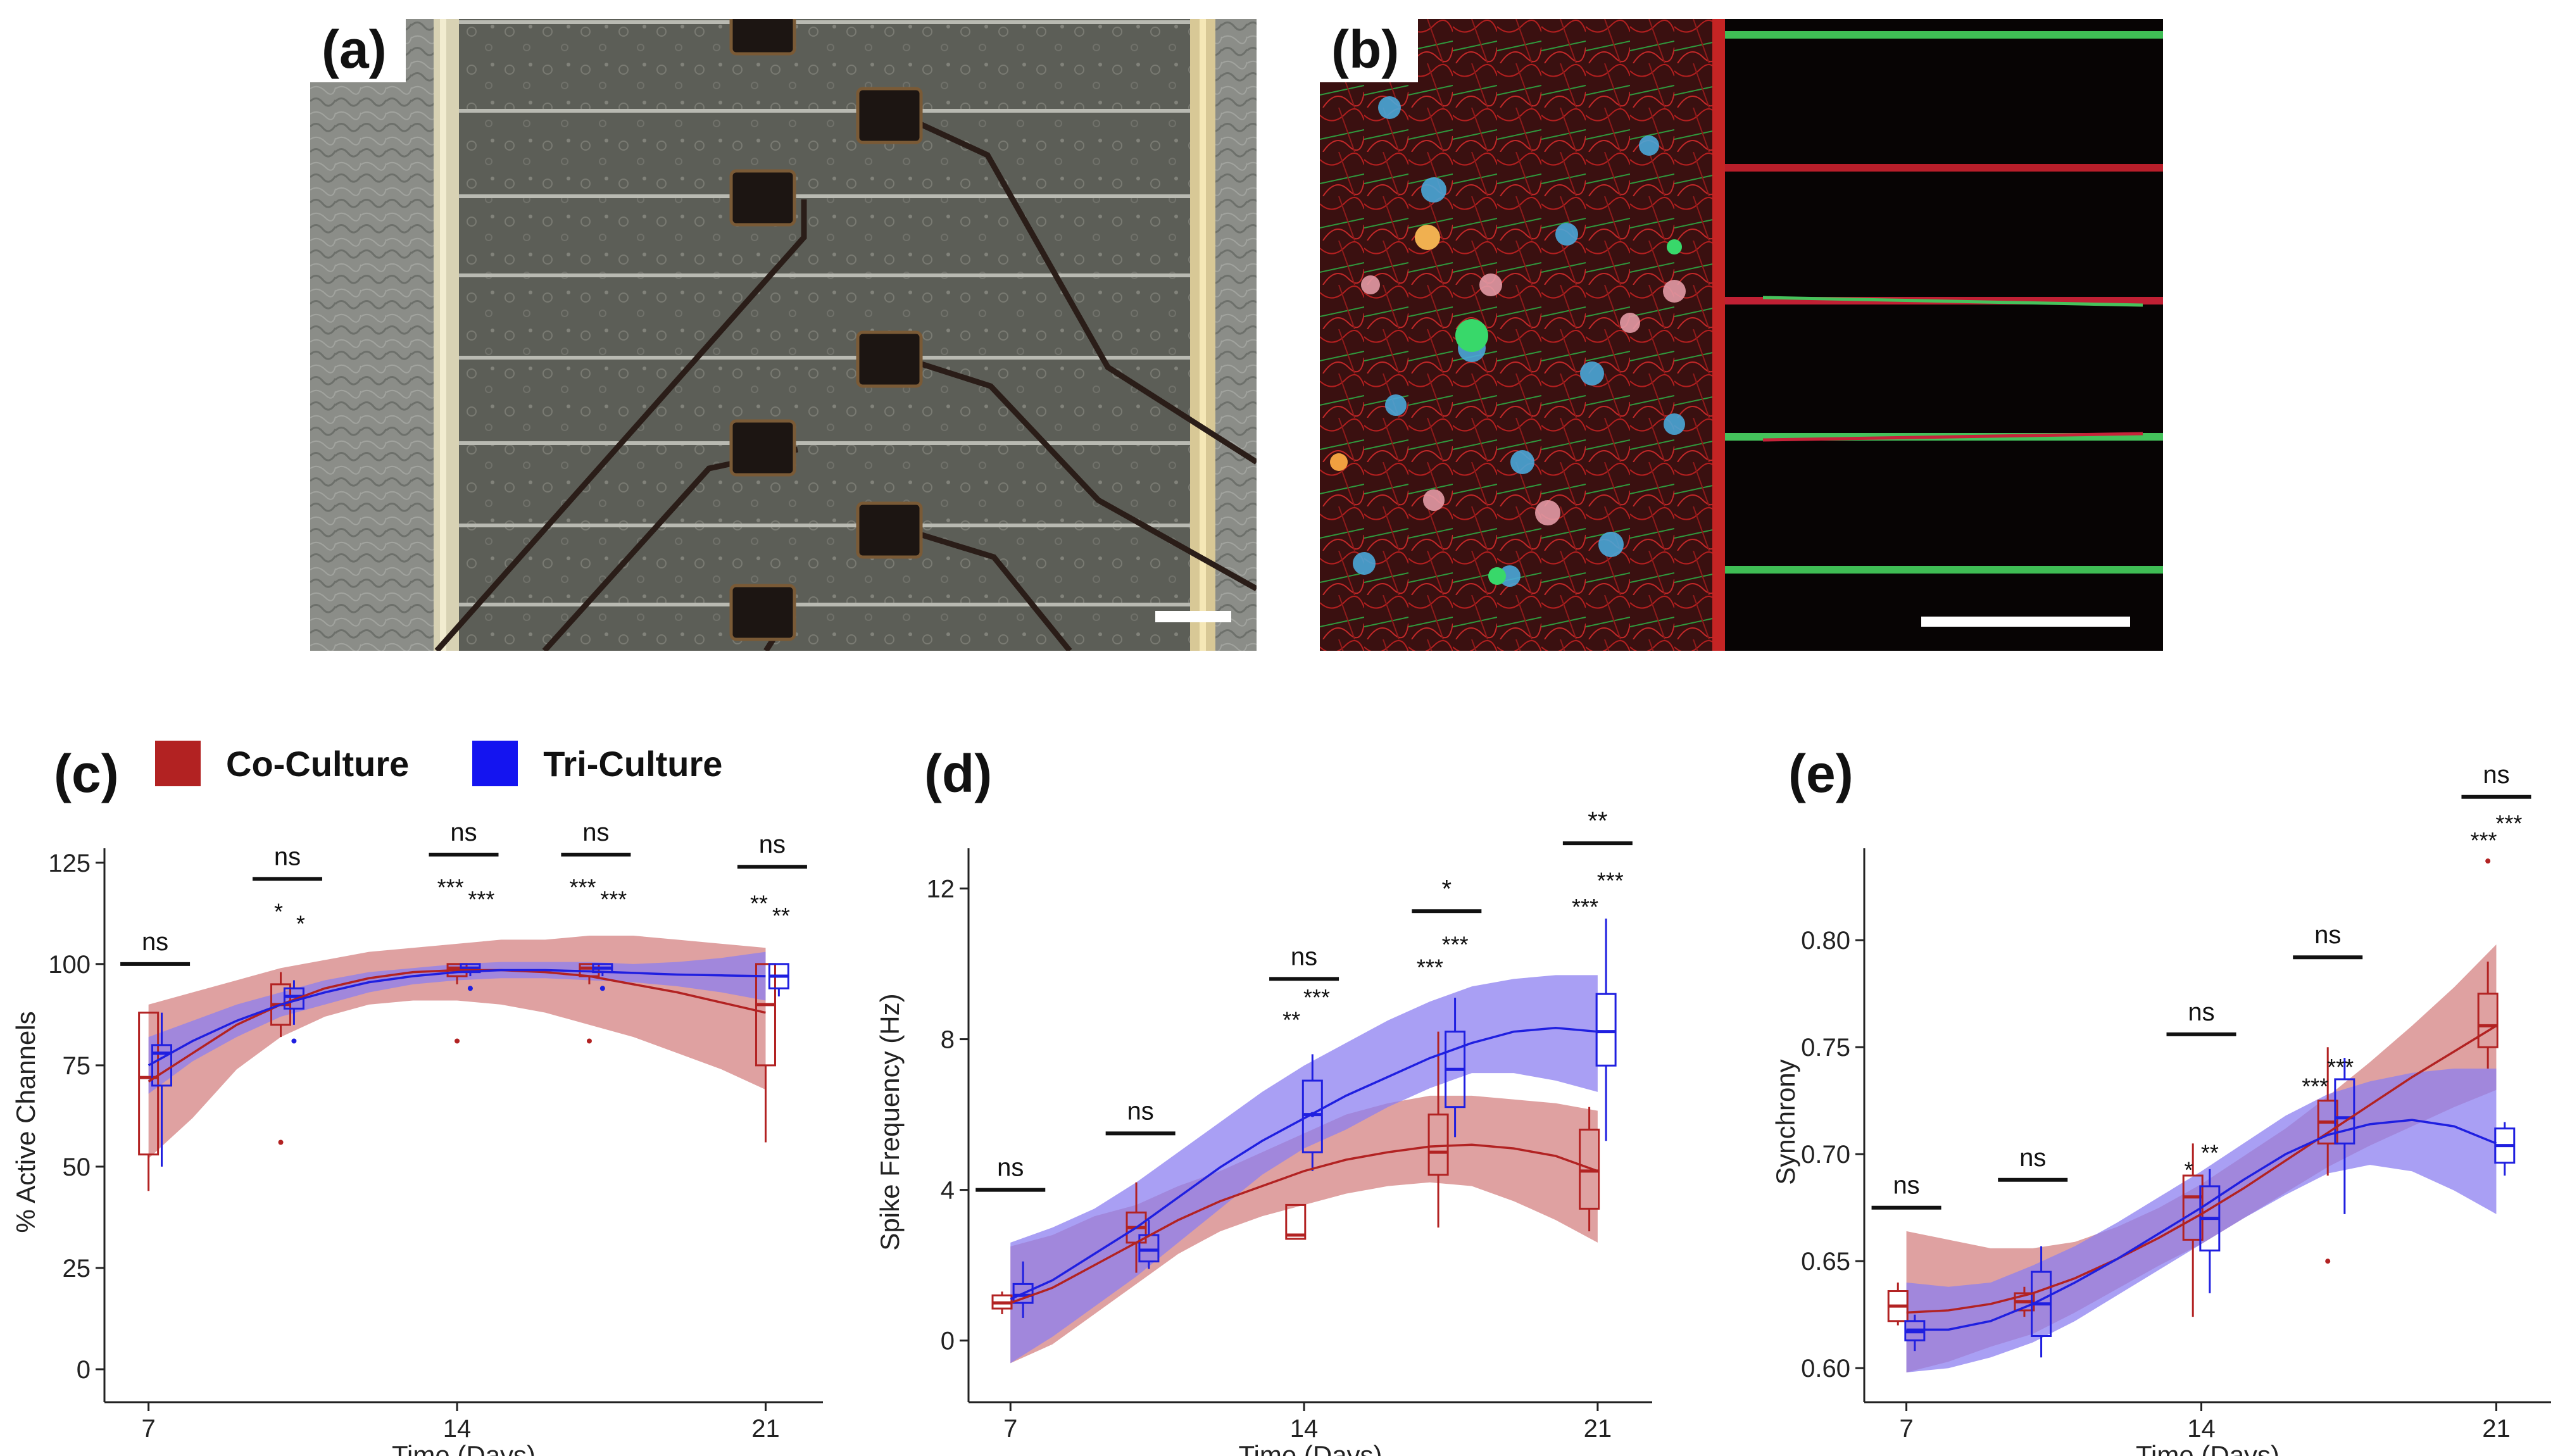  I want to click on legend-label-co: Co-Culture, so click(318, 763).